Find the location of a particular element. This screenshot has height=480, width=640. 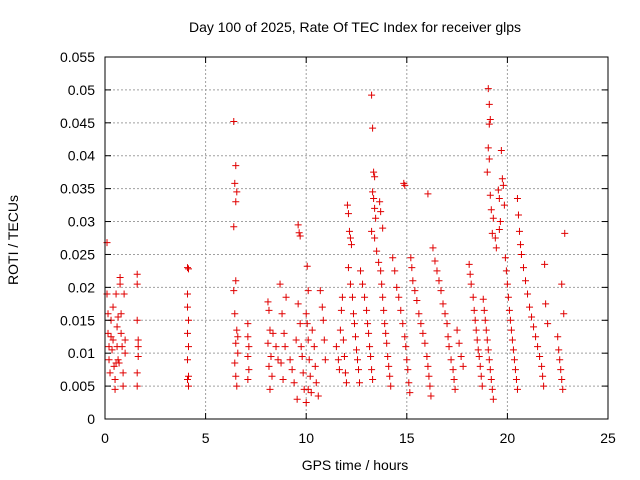

x-tick-label: 5 is located at coordinates (206, 438).